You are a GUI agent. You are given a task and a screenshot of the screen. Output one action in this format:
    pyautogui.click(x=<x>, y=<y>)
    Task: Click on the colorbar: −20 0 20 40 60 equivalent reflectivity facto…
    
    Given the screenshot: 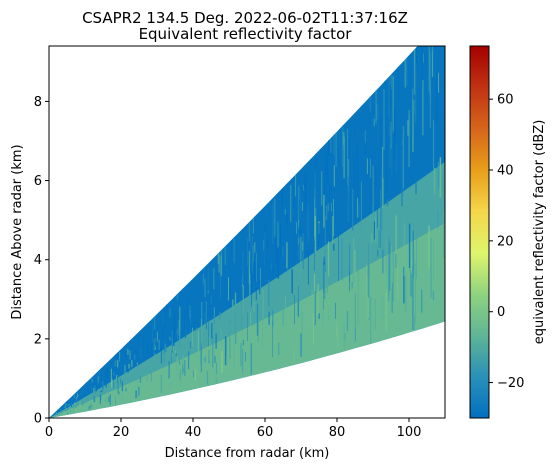 What is the action you would take?
    pyautogui.click(x=508, y=232)
    